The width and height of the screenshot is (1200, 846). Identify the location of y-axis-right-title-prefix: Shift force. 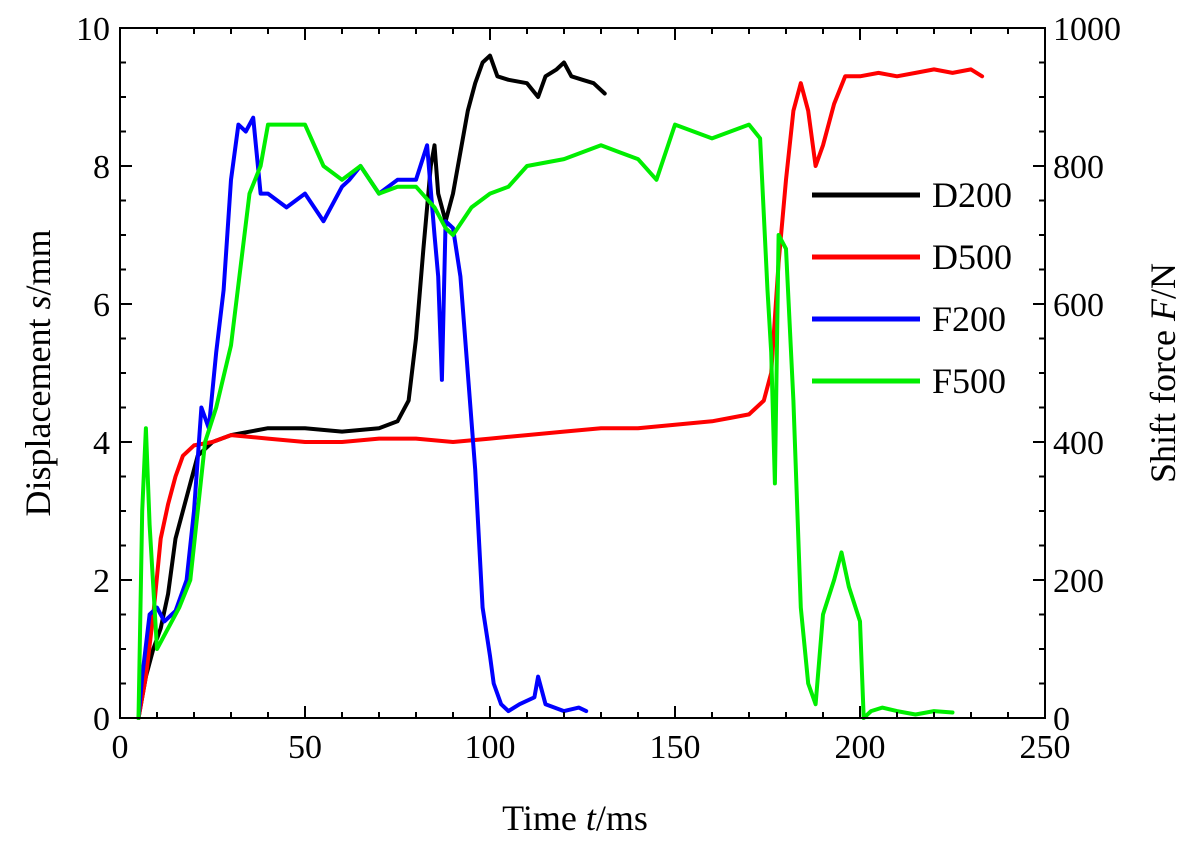
(1163, 402).